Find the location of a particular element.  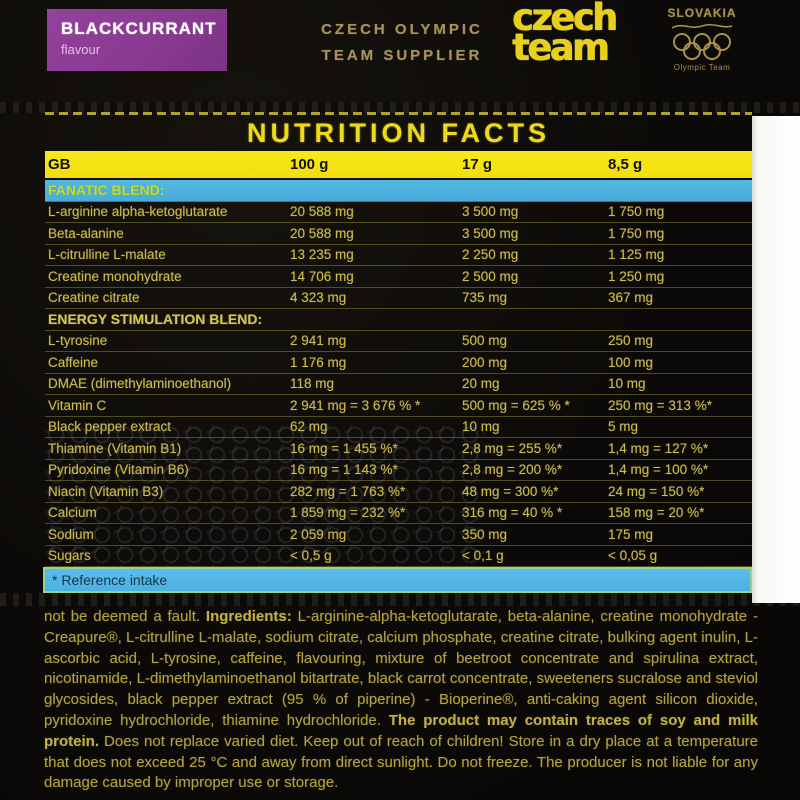

value-per-8-5g: 5 mg is located at coordinates (623, 427).